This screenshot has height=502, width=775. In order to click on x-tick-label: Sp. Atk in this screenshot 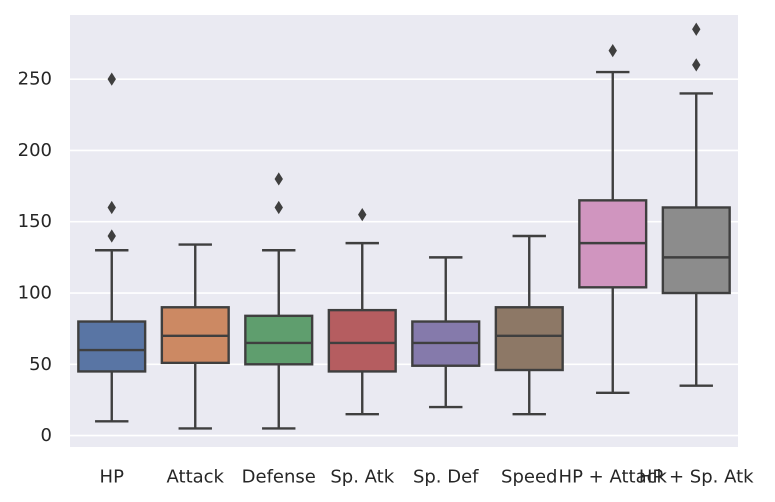, I will do `click(362, 477)`.